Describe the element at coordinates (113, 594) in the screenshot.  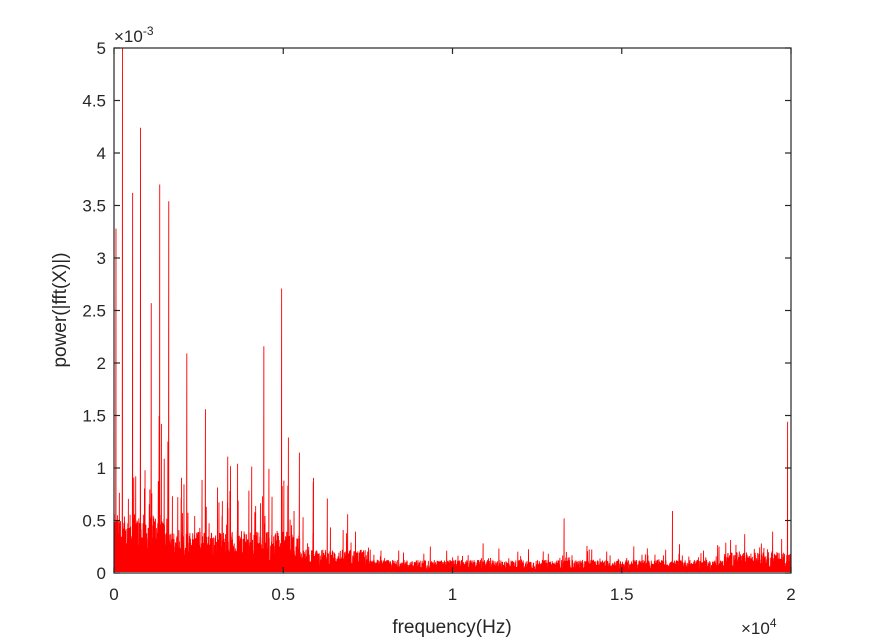
I see `x-tick-label: 0` at that location.